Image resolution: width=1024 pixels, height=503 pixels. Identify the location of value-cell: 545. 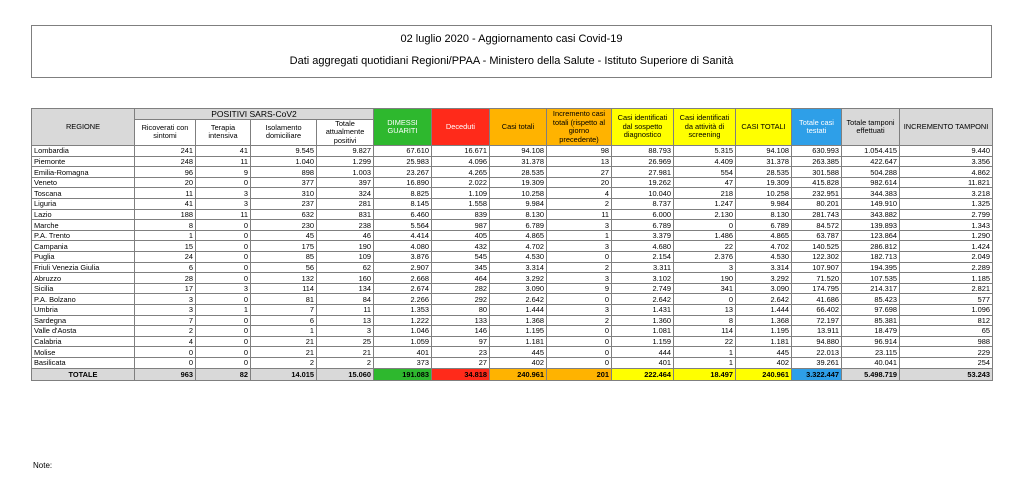
(460, 257).